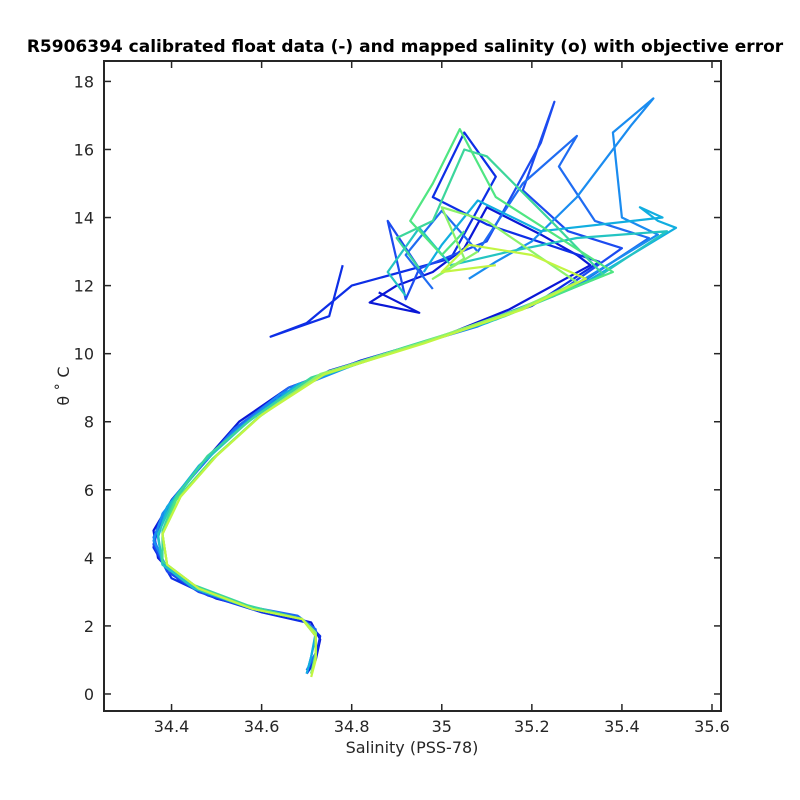  I want to click on y-tick-label: 14, so click(84, 218).